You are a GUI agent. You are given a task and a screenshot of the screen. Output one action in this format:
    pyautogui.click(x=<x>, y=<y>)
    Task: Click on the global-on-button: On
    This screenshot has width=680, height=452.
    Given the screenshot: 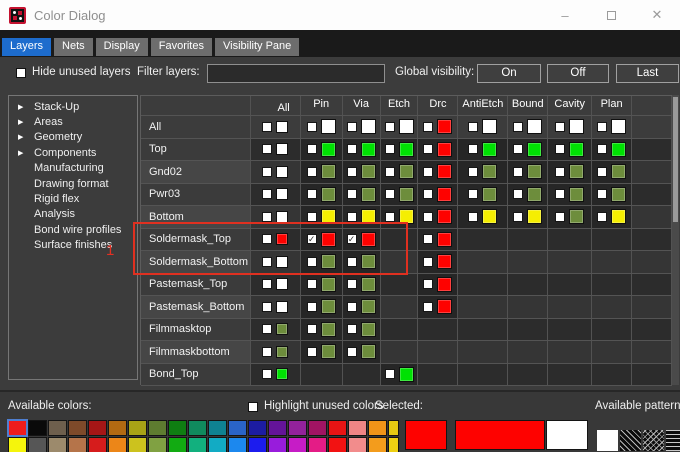 What is the action you would take?
    pyautogui.click(x=509, y=73)
    